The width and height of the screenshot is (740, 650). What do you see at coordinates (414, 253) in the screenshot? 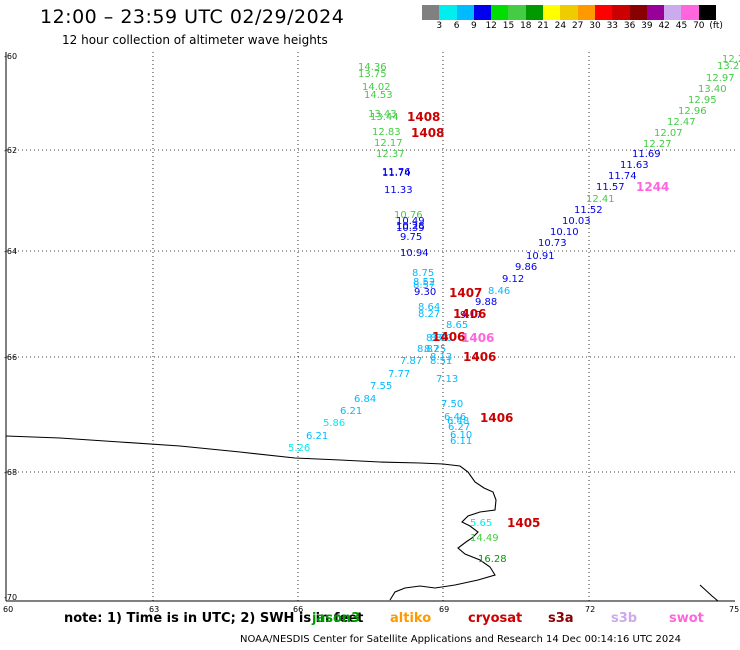
I see `wave-height-value: 10.94` at bounding box center [414, 253].